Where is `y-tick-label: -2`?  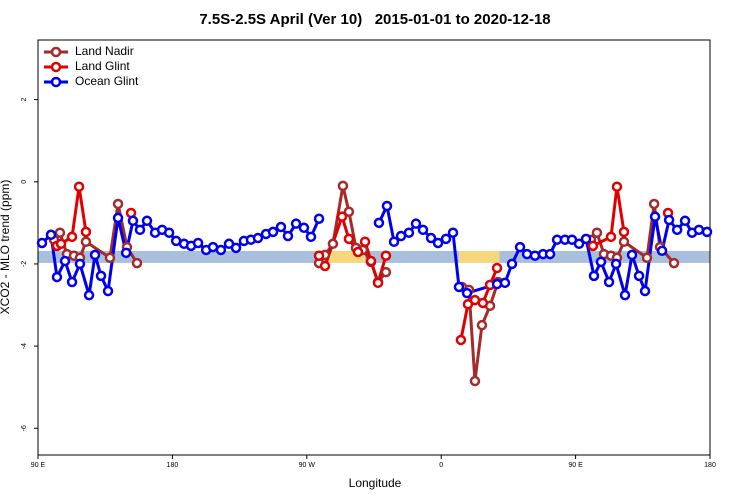
y-tick-label: -2 is located at coordinates (24, 264).